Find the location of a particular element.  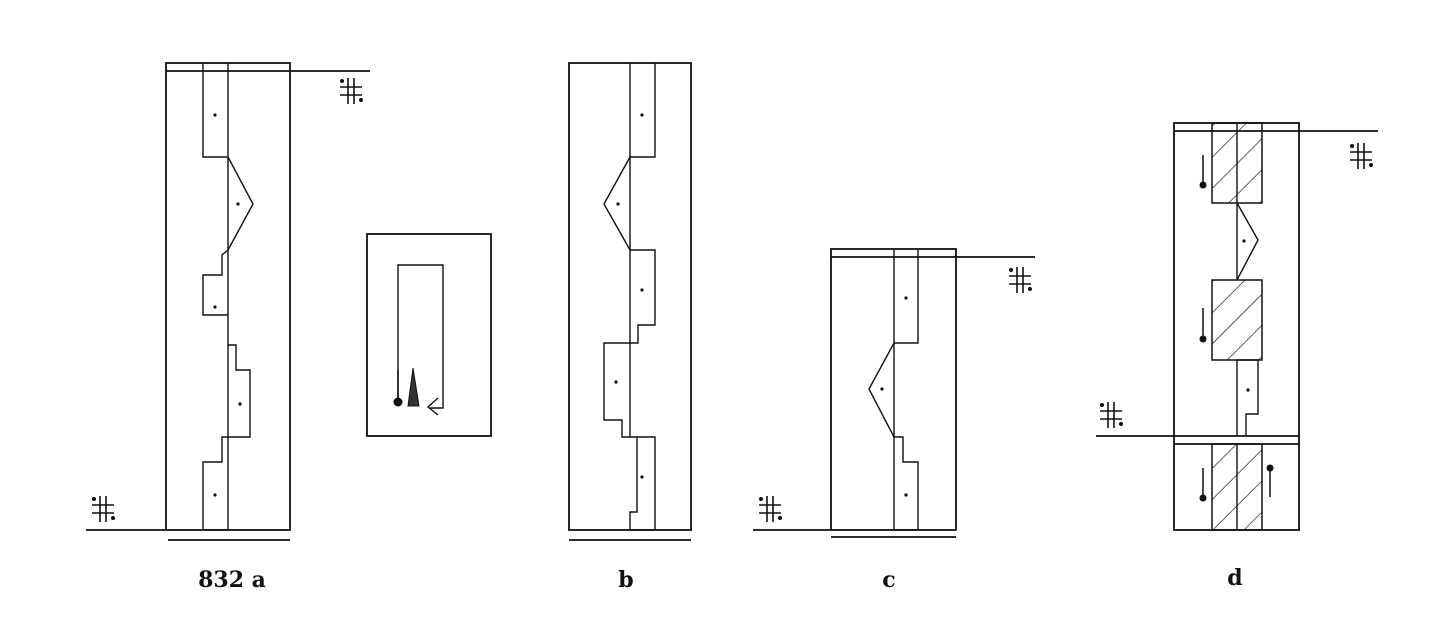

panel-a is located at coordinates (228, 301).